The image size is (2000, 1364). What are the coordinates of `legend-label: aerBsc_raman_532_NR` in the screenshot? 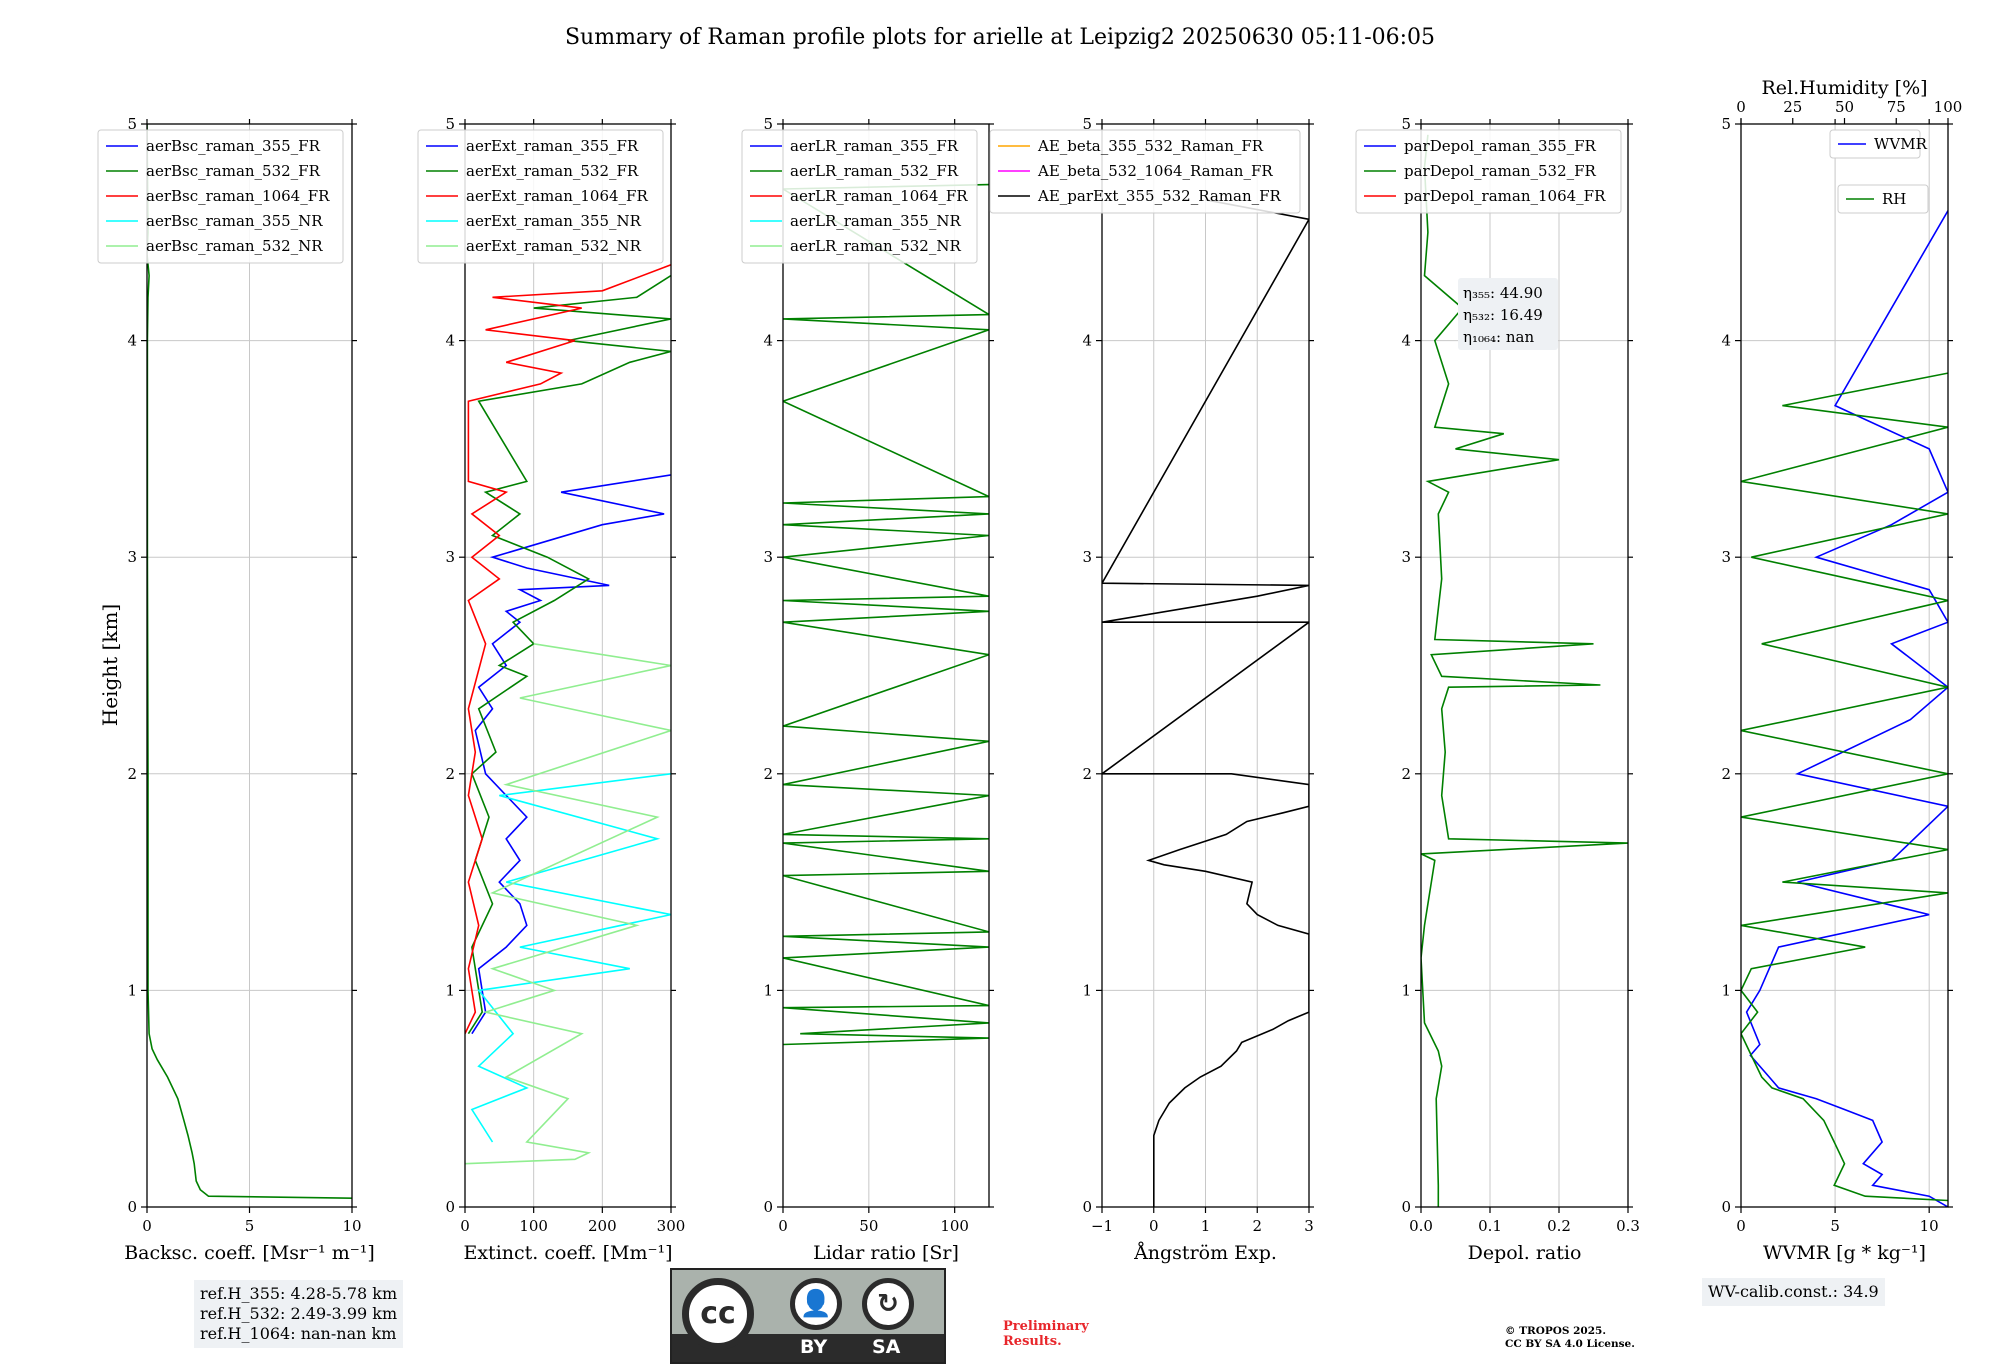 It's located at (234, 246).